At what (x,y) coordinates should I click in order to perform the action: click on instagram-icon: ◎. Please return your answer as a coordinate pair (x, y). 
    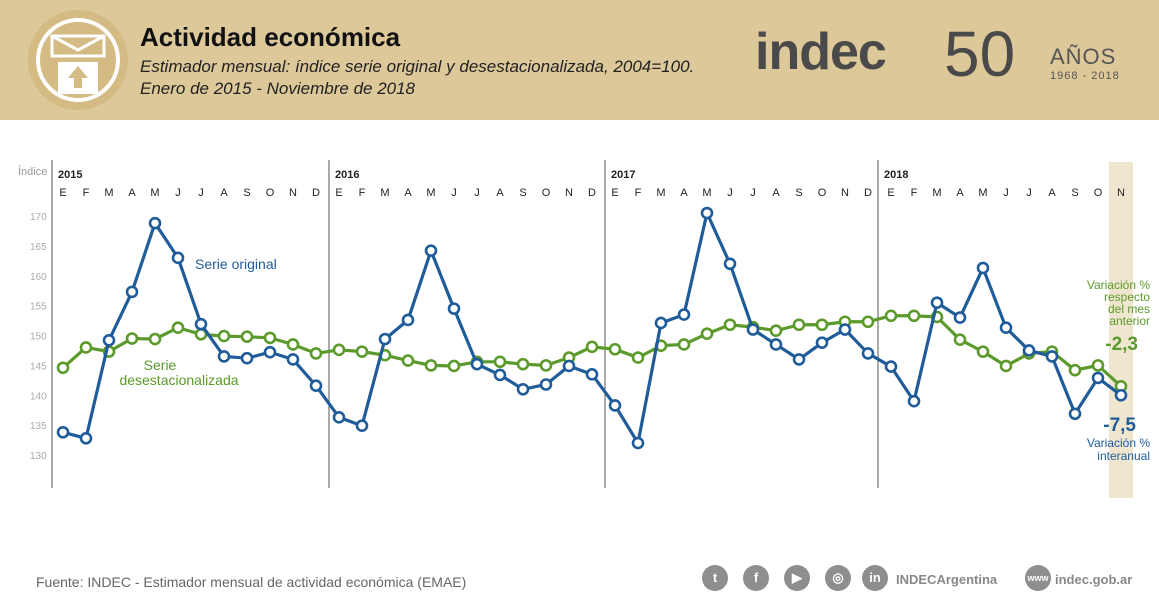
    Looking at the image, I should click on (838, 578).